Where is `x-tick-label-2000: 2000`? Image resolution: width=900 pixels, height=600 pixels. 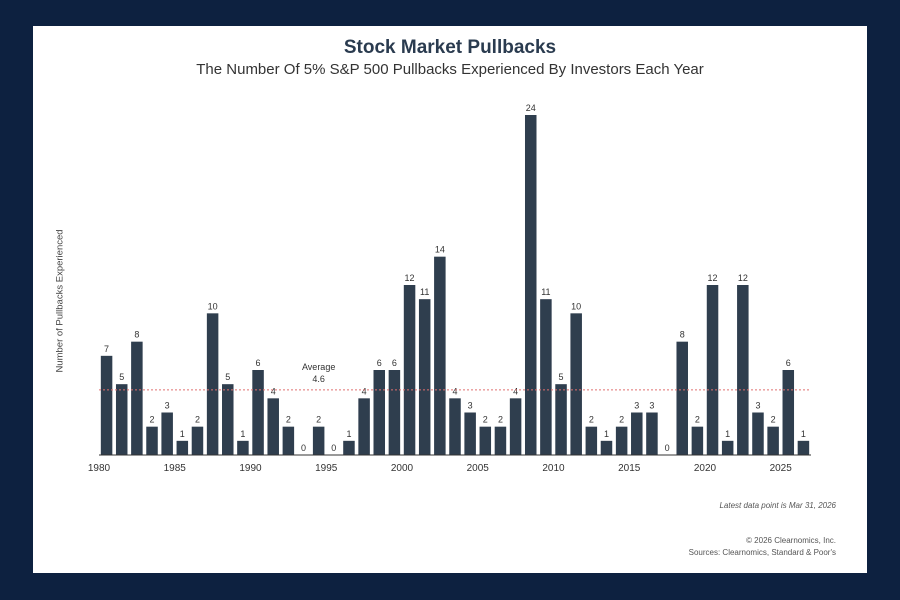
x-tick-label-2000: 2000 is located at coordinates (402, 468).